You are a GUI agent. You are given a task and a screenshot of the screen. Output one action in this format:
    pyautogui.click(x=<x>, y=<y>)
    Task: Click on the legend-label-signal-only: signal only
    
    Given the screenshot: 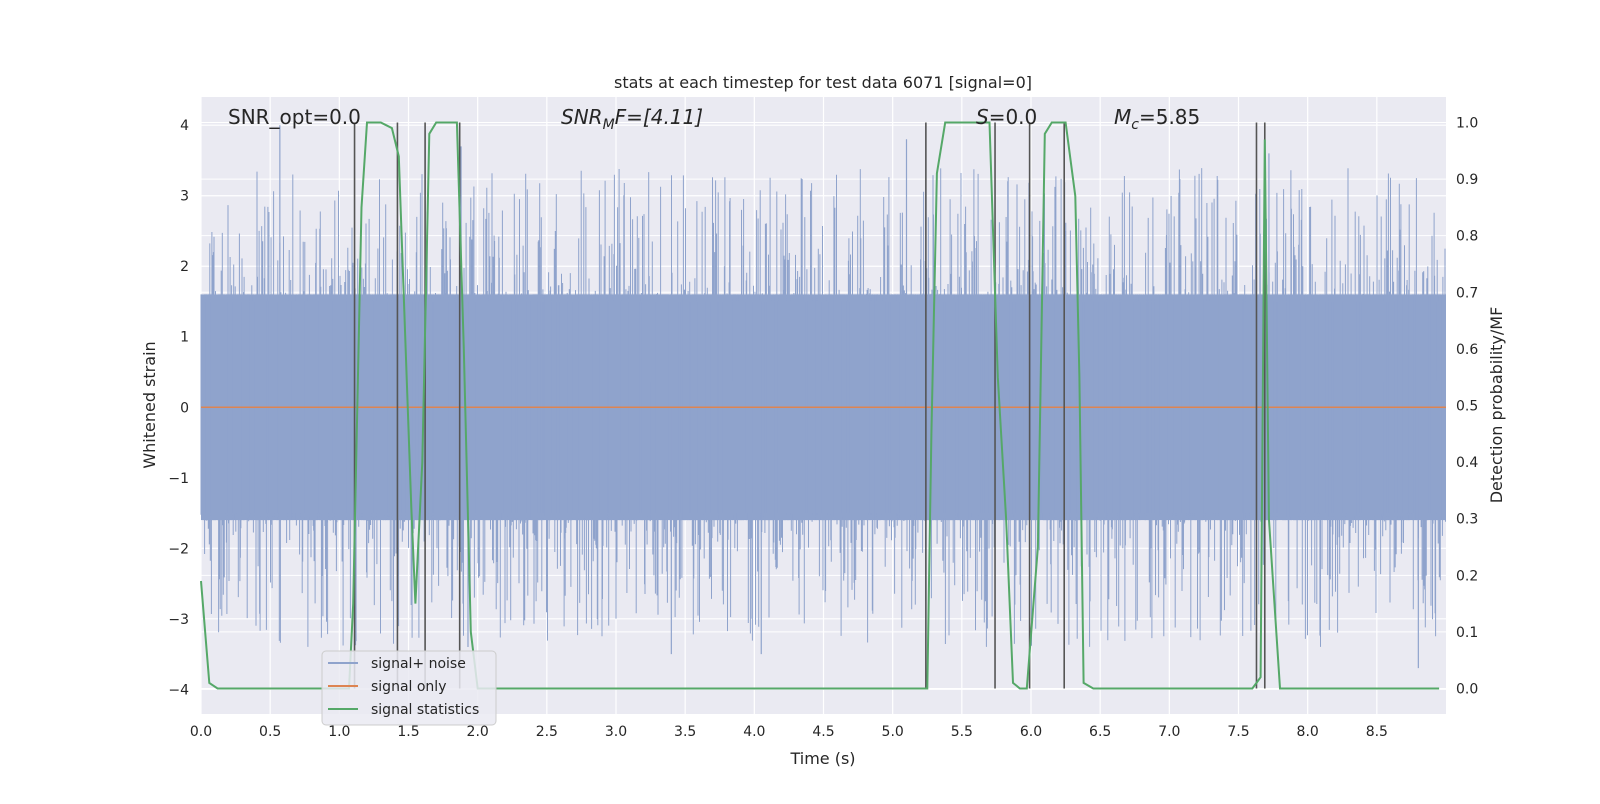 What is the action you would take?
    pyautogui.click(x=408, y=687)
    